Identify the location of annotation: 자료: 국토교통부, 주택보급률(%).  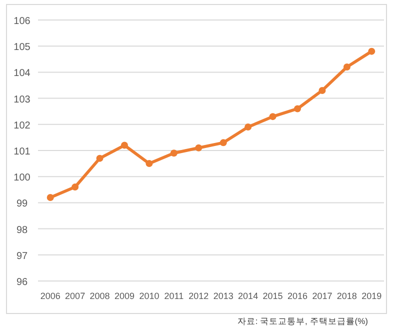
(302, 321).